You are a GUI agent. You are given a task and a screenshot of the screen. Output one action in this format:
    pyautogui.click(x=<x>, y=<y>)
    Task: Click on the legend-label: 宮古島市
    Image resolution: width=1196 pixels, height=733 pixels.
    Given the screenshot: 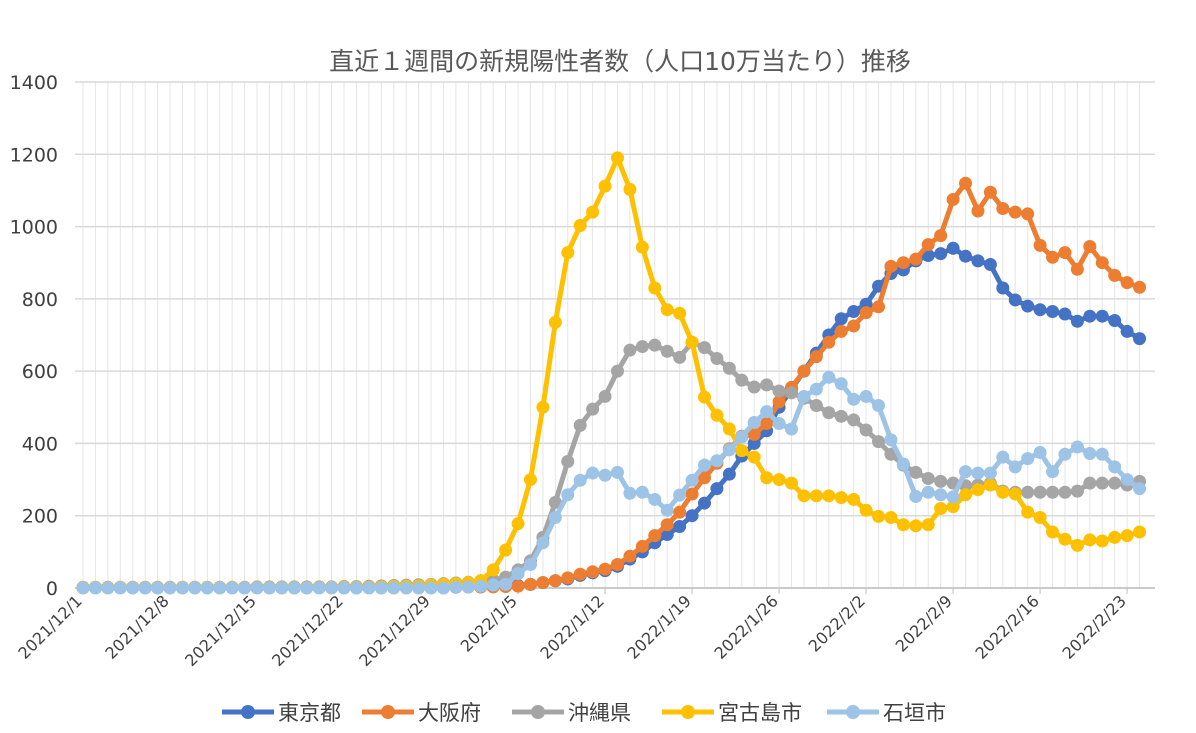 What is the action you would take?
    pyautogui.click(x=760, y=713)
    